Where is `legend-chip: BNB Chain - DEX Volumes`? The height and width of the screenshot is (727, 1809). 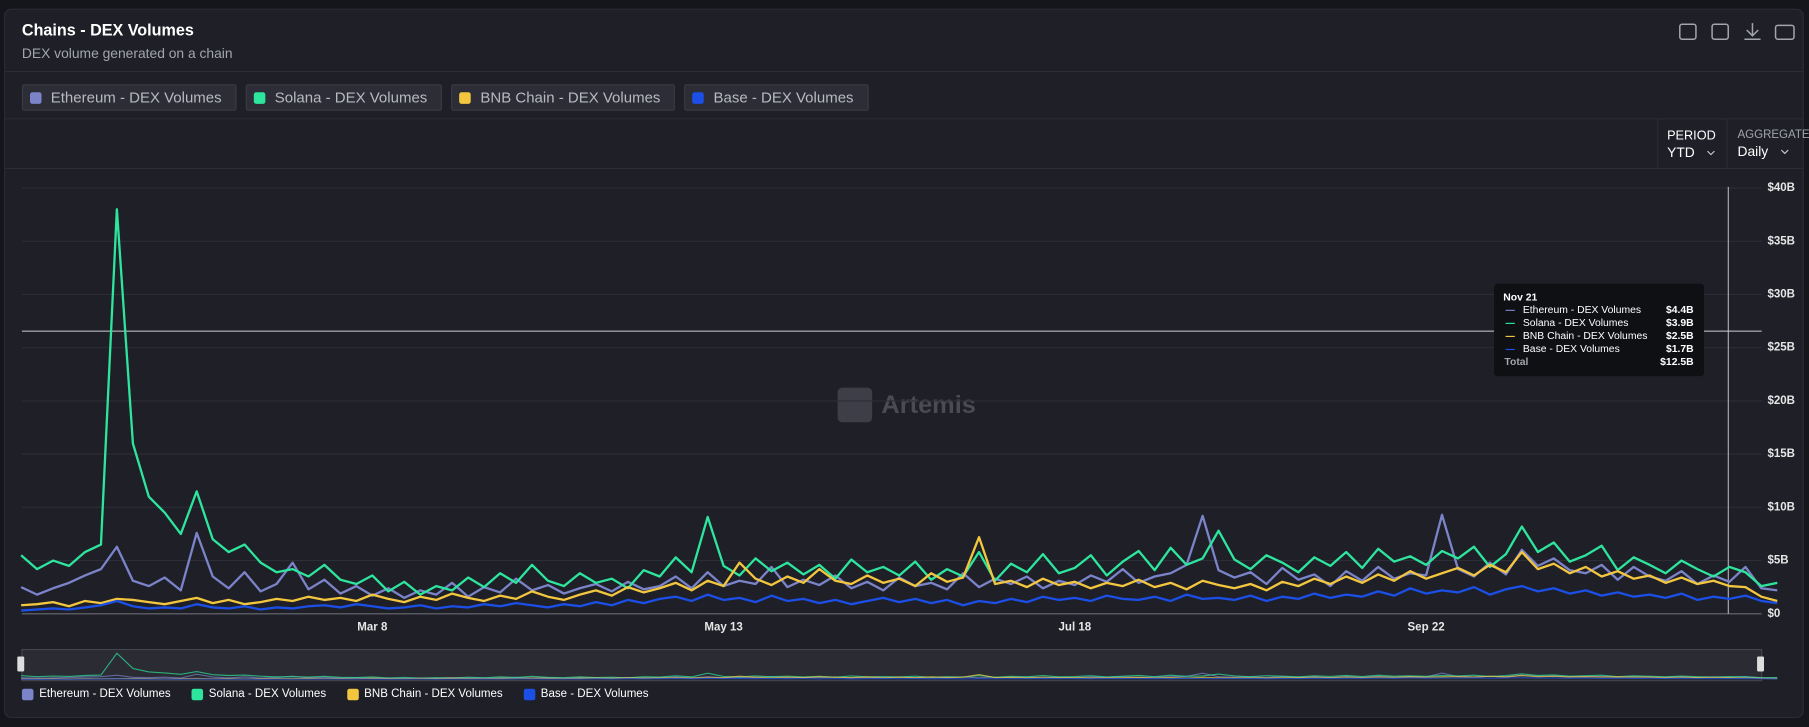
legend-chip: BNB Chain - DEX Volumes is located at coordinates (563, 97).